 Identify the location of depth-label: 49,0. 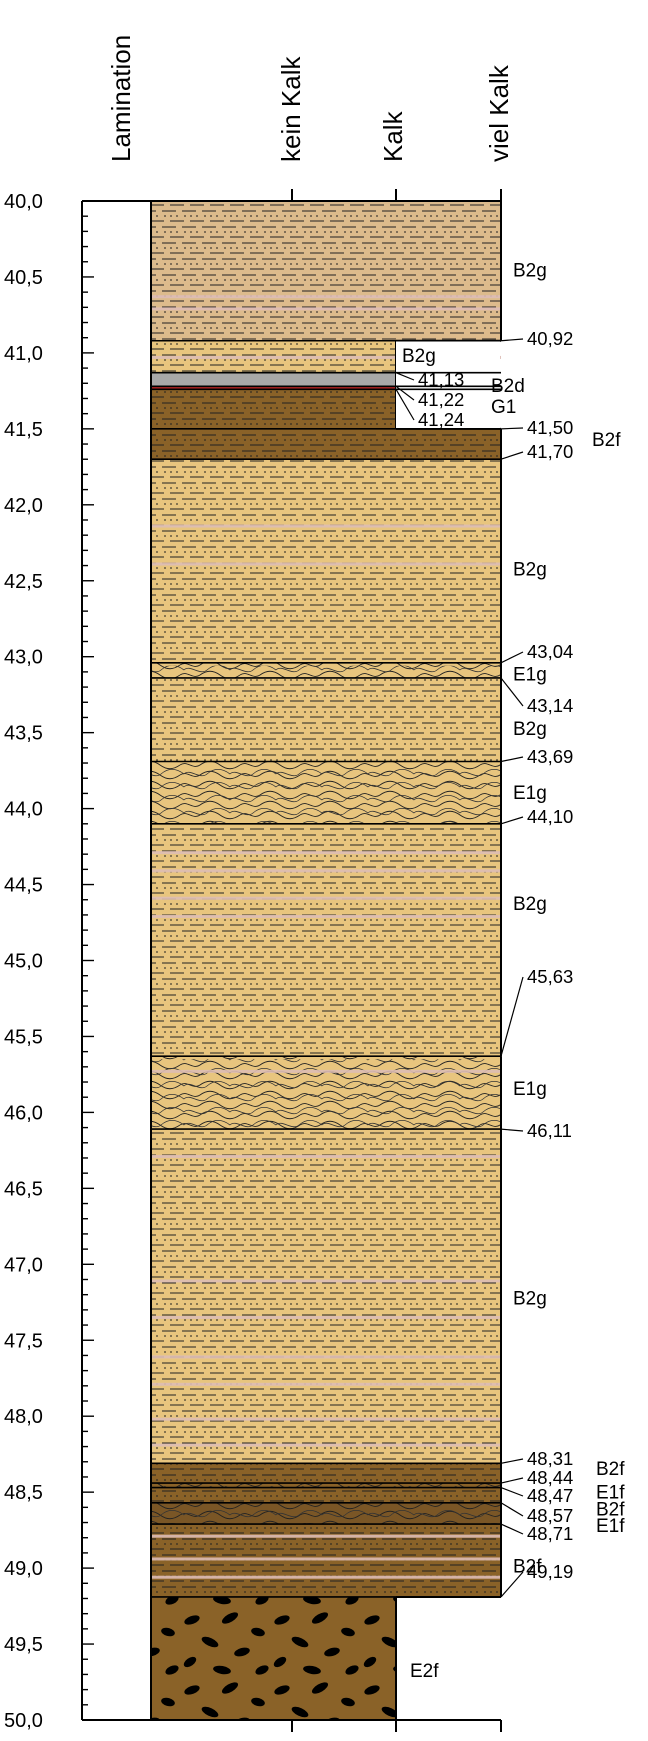
(23, 1569).